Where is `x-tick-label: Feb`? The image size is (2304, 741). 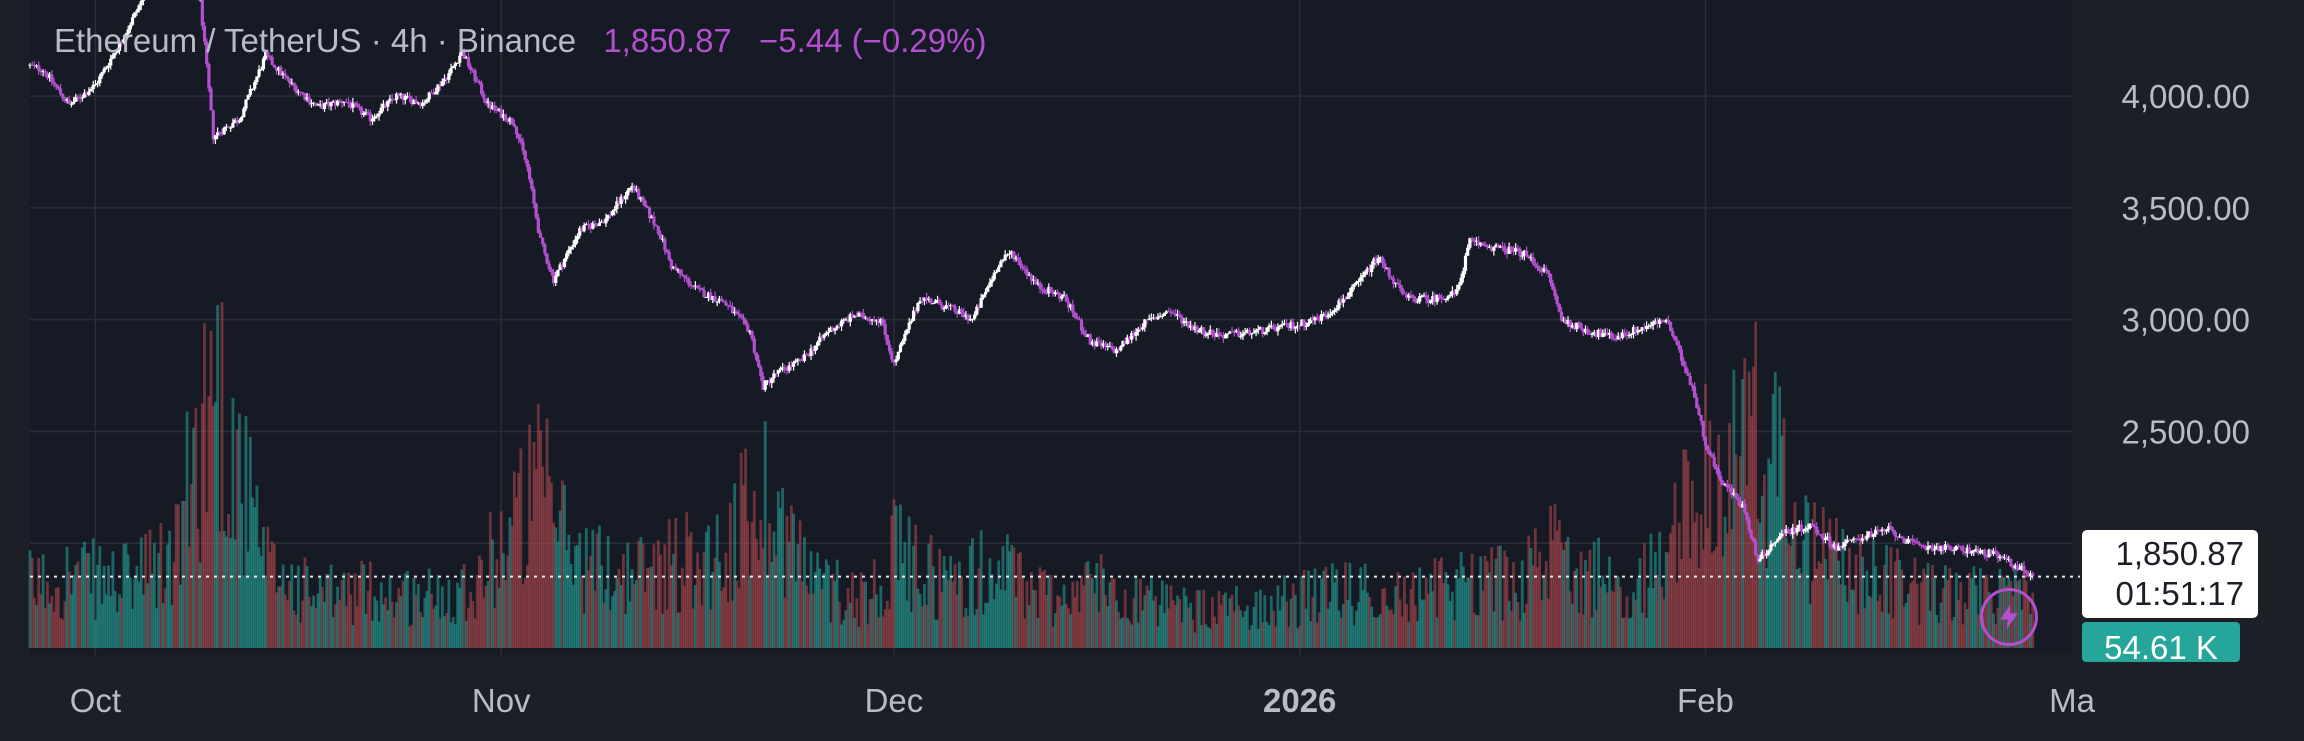
x-tick-label: Feb is located at coordinates (1705, 700).